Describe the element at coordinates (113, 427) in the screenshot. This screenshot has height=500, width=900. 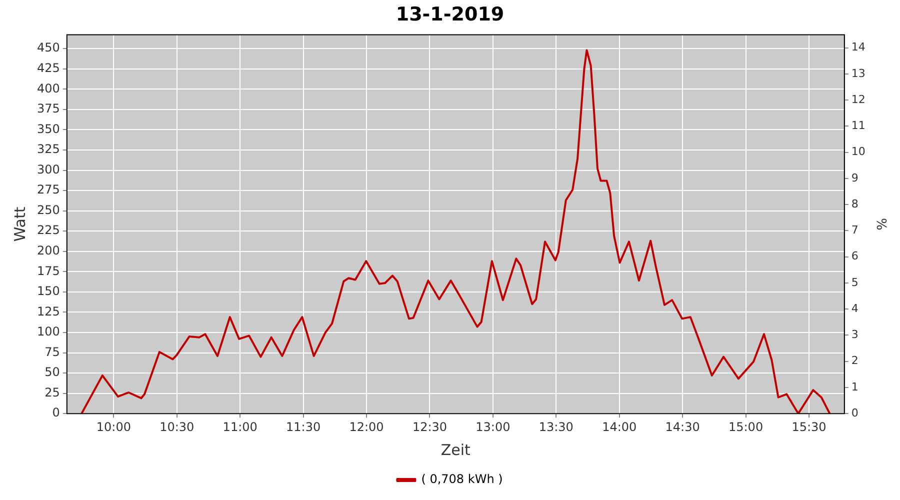
I see `x-tick-label: 10:00` at that location.